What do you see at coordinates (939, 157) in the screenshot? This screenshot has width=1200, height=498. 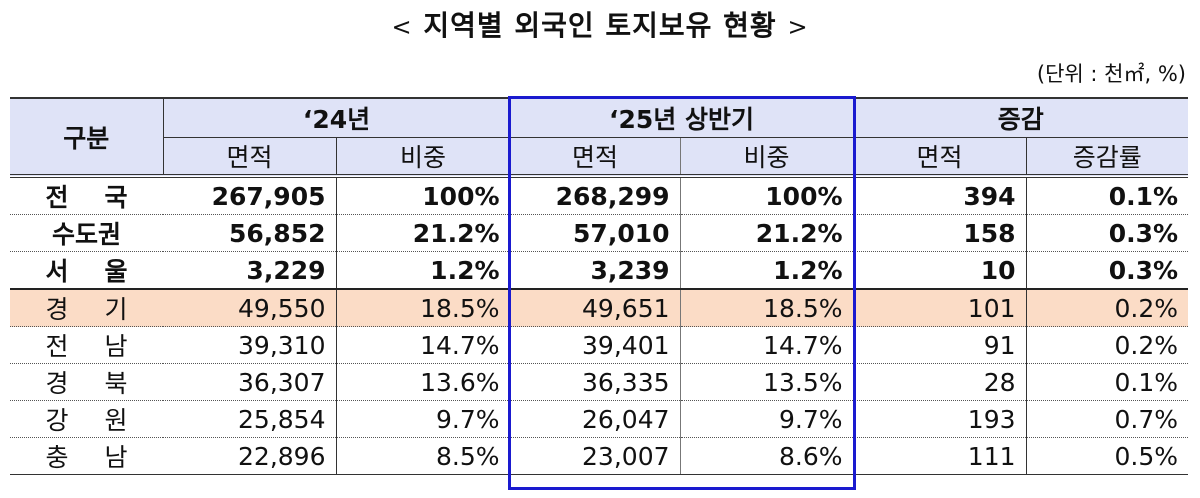 I see `header-change-area: 면적` at bounding box center [939, 157].